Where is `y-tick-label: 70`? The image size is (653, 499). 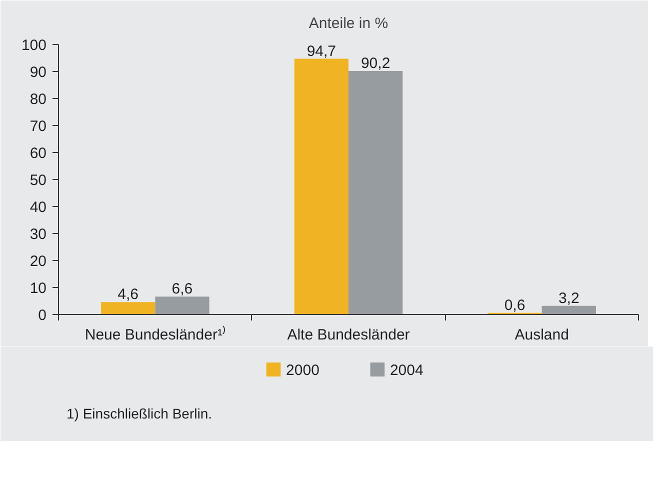
y-tick-label: 70 is located at coordinates (38, 126).